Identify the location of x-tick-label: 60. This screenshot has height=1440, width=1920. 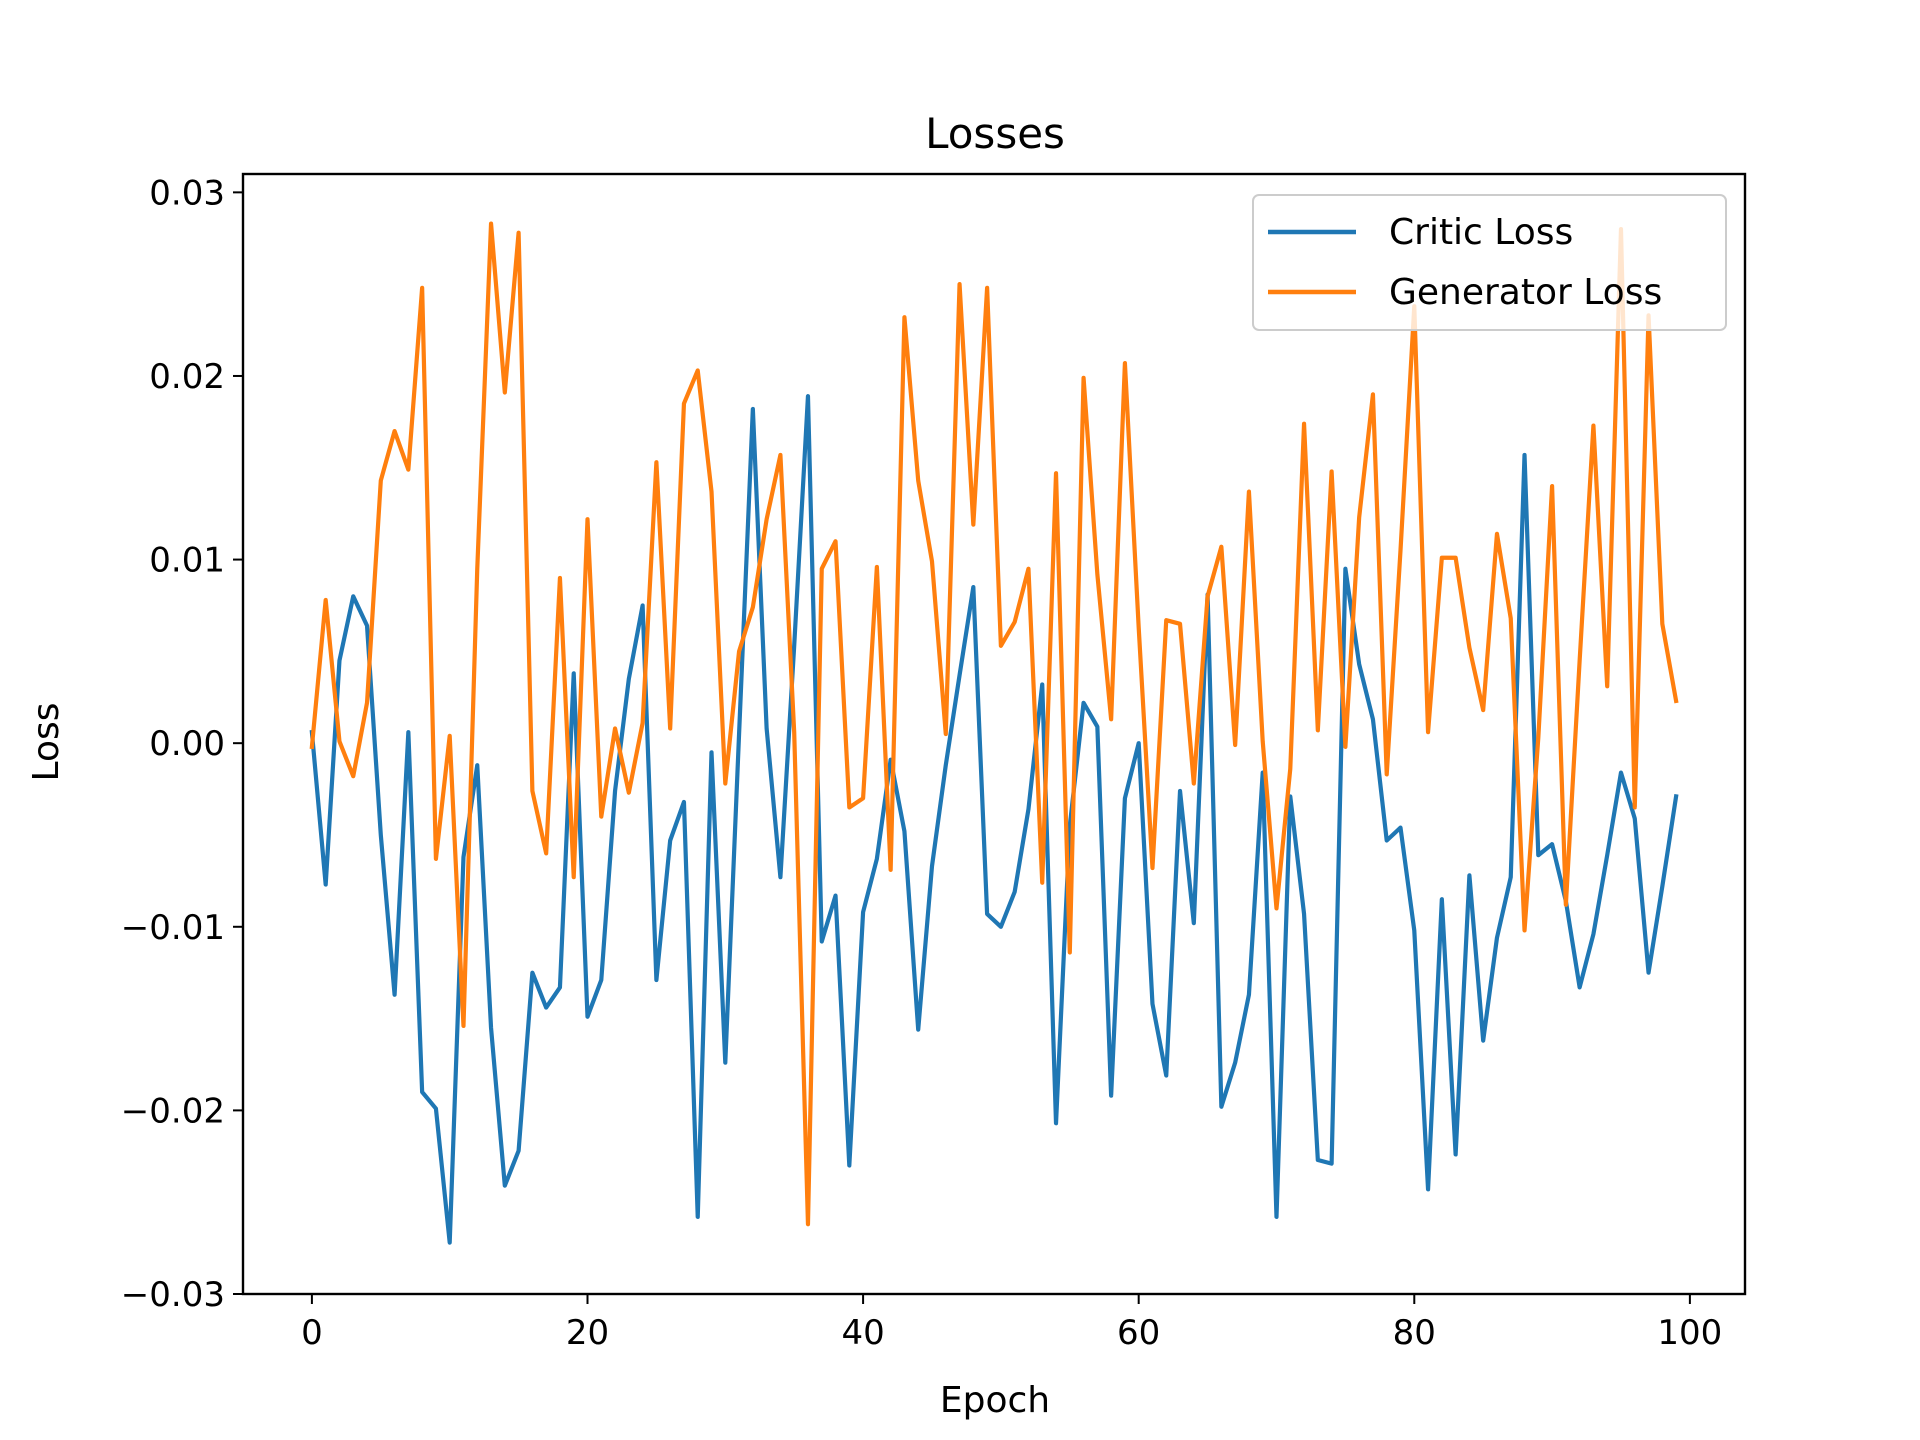
(1138, 1333).